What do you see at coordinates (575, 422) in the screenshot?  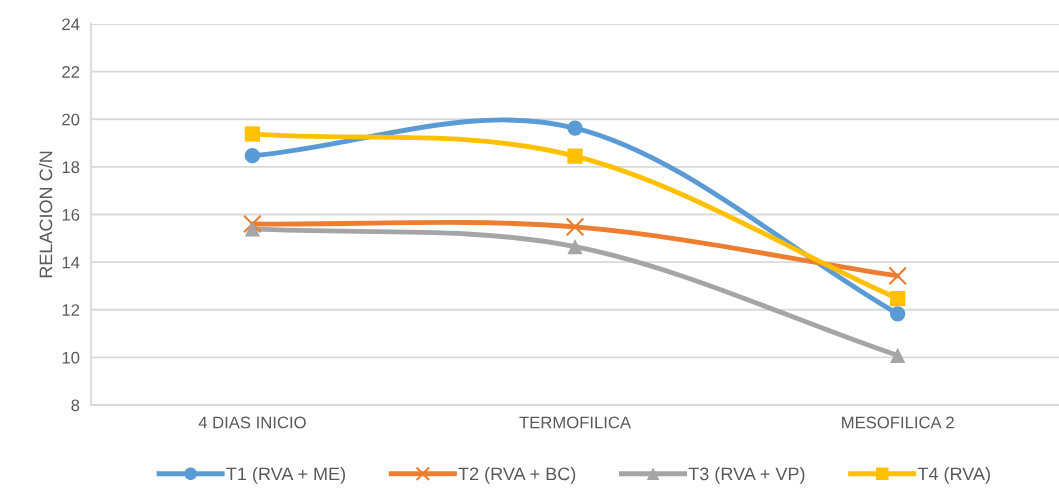 I see `x-tick-label: TERMOFILICA` at bounding box center [575, 422].